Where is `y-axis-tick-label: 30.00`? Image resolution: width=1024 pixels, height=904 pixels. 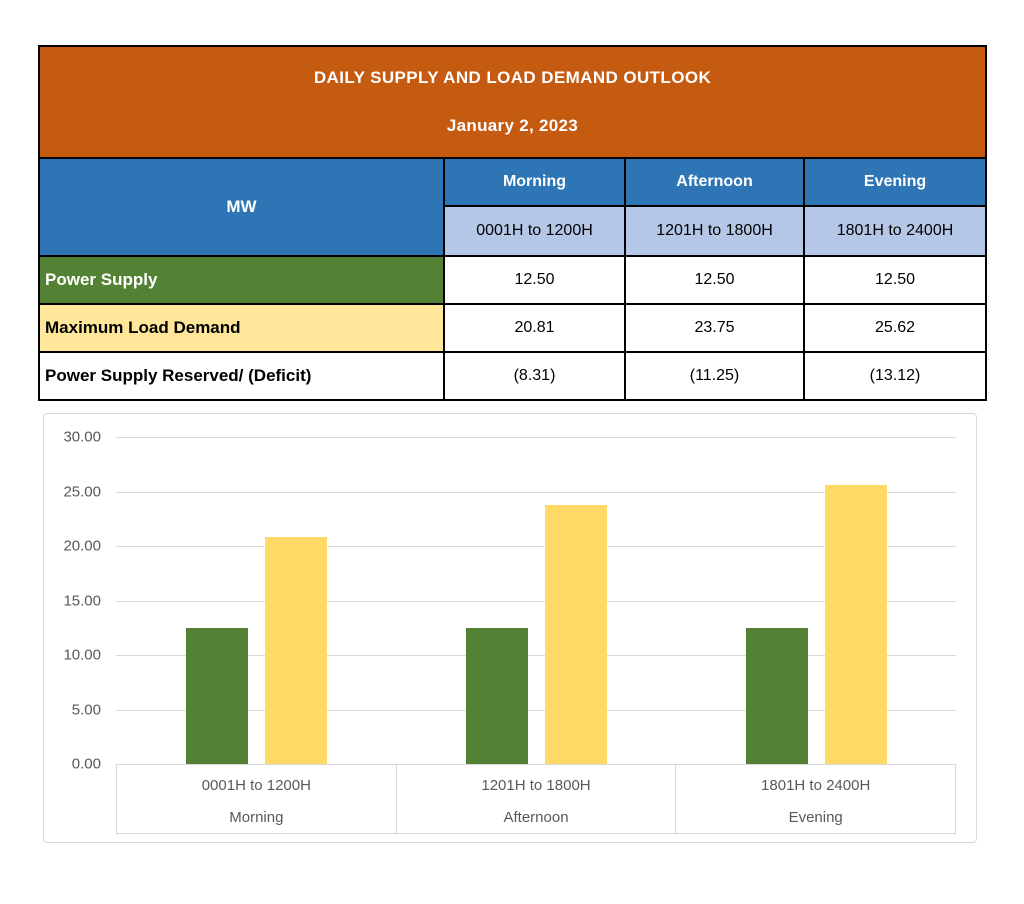
y-axis-tick-label: 30.00 is located at coordinates (82, 437).